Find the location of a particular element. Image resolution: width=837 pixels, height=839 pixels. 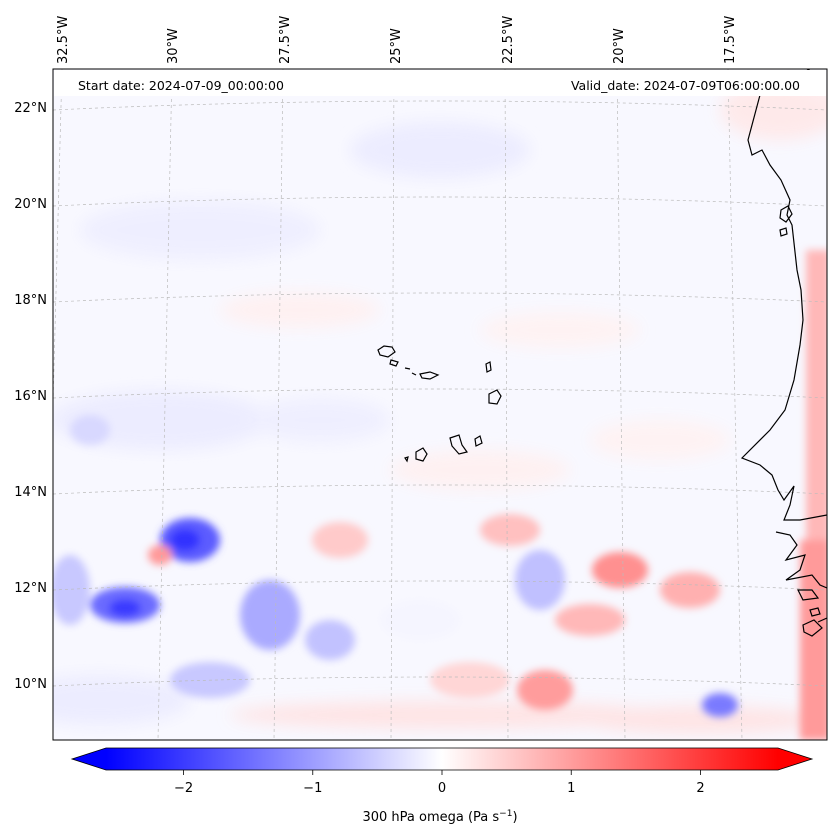

lon-label-22.5w: 22.5°W is located at coordinates (508, 40).